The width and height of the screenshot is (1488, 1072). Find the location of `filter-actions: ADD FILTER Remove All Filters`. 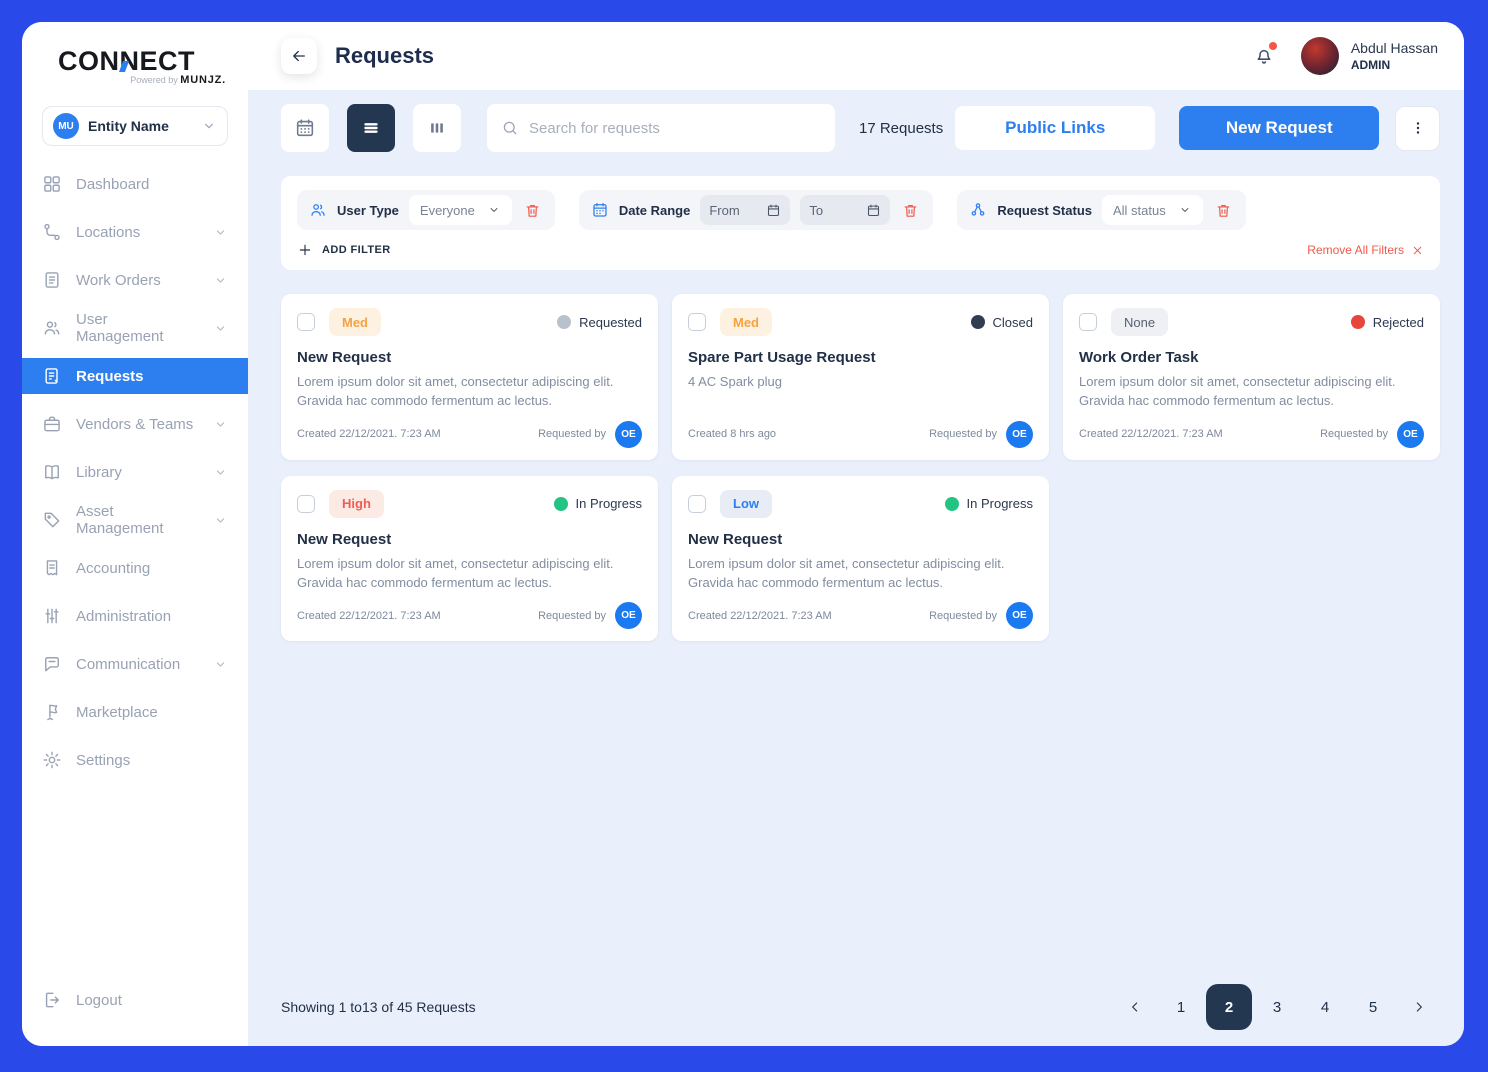

filter-actions: ADD FILTER Remove All Filters is located at coordinates (860, 250).